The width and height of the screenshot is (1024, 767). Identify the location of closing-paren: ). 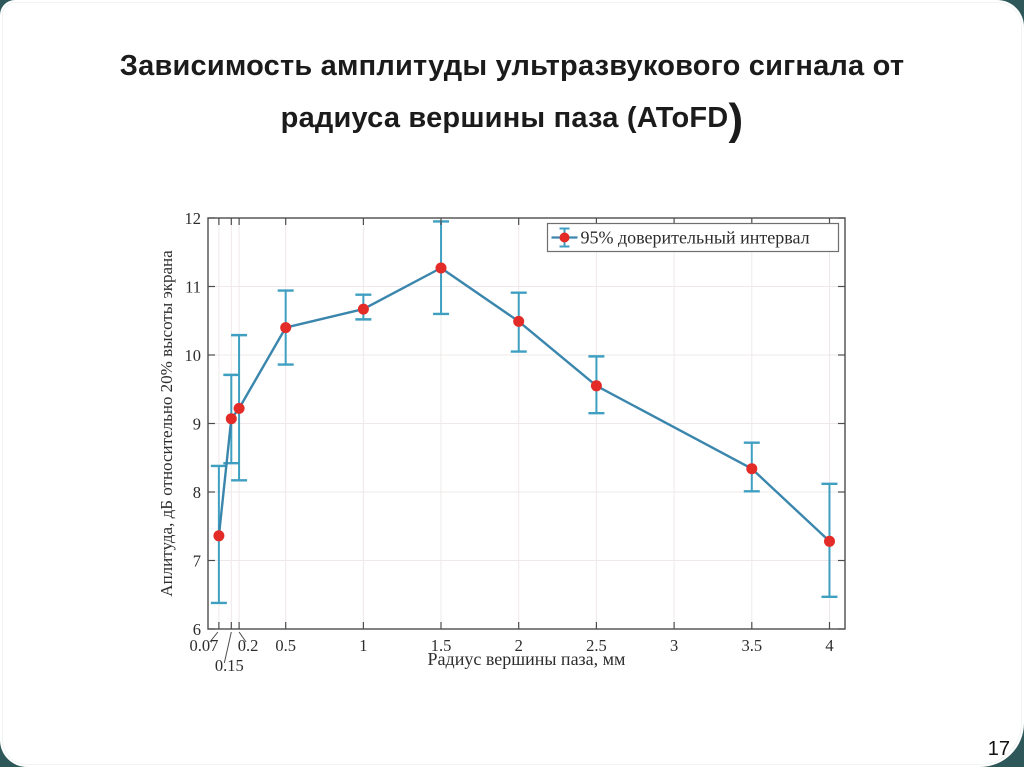
(736, 119).